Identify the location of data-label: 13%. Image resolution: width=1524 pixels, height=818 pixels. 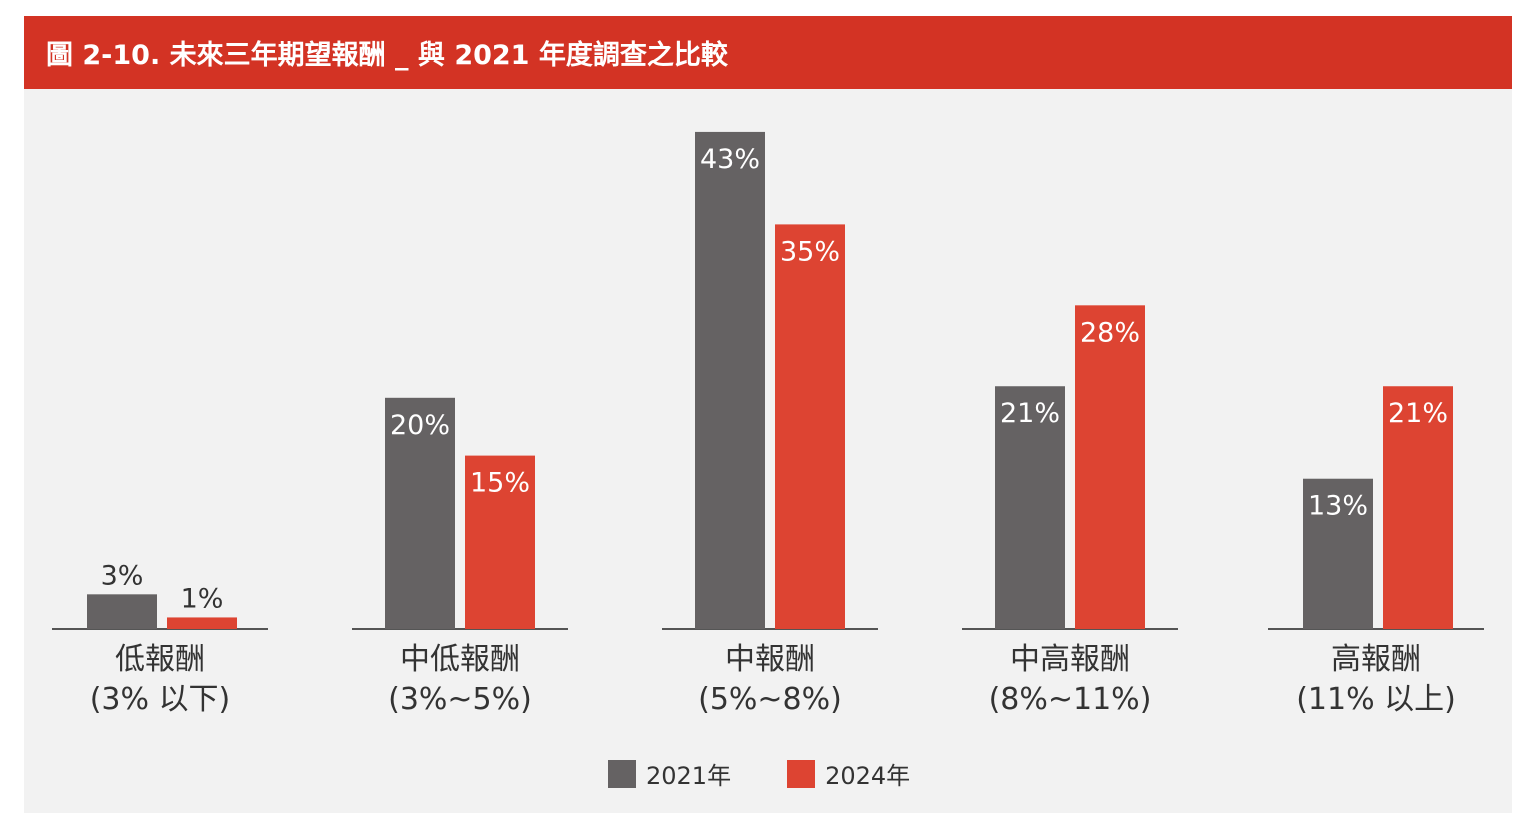
(1338, 506).